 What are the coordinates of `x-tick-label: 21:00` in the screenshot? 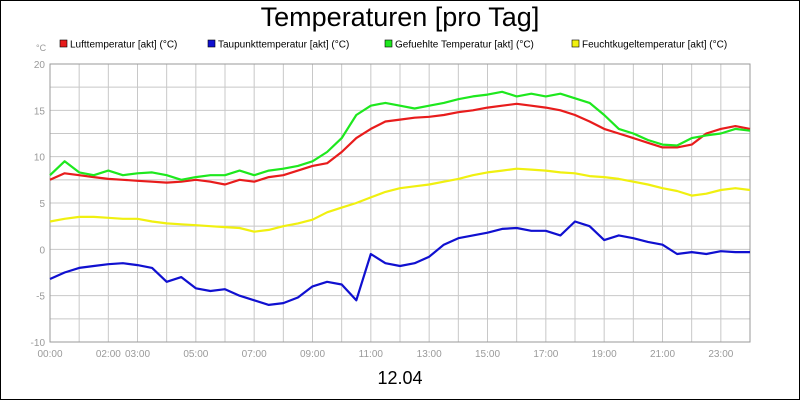 It's located at (662, 354).